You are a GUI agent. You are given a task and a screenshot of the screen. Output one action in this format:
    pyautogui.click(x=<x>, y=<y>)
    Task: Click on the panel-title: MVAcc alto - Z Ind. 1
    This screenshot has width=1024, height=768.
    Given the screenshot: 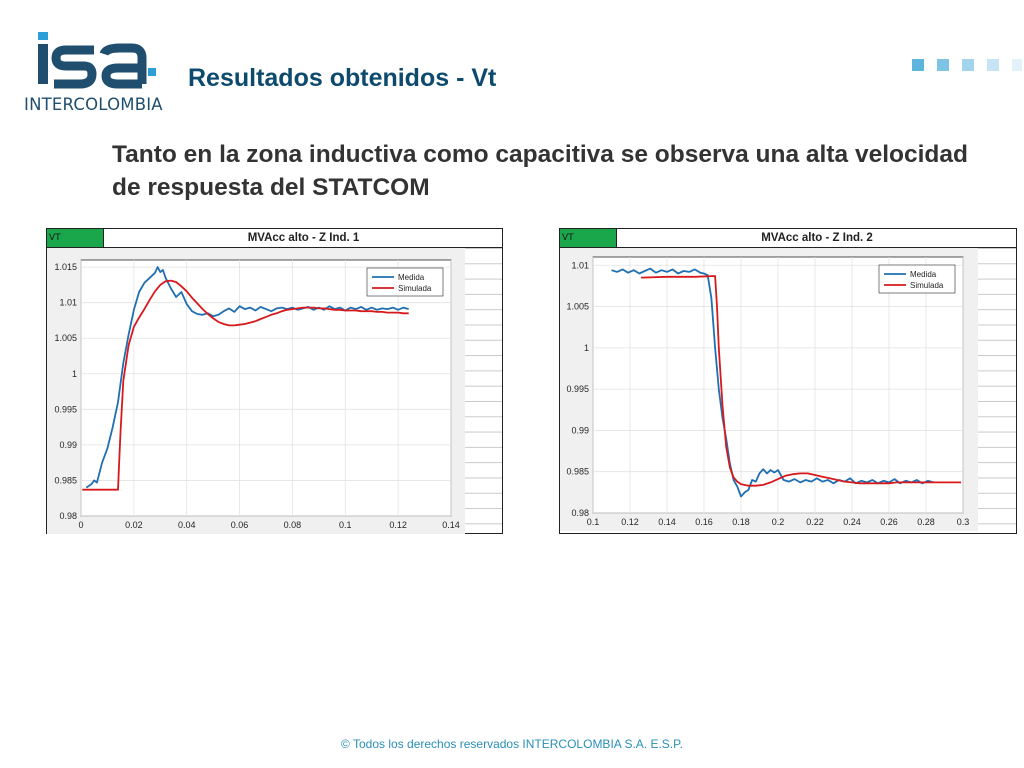 What is the action you would take?
    pyautogui.click(x=303, y=238)
    